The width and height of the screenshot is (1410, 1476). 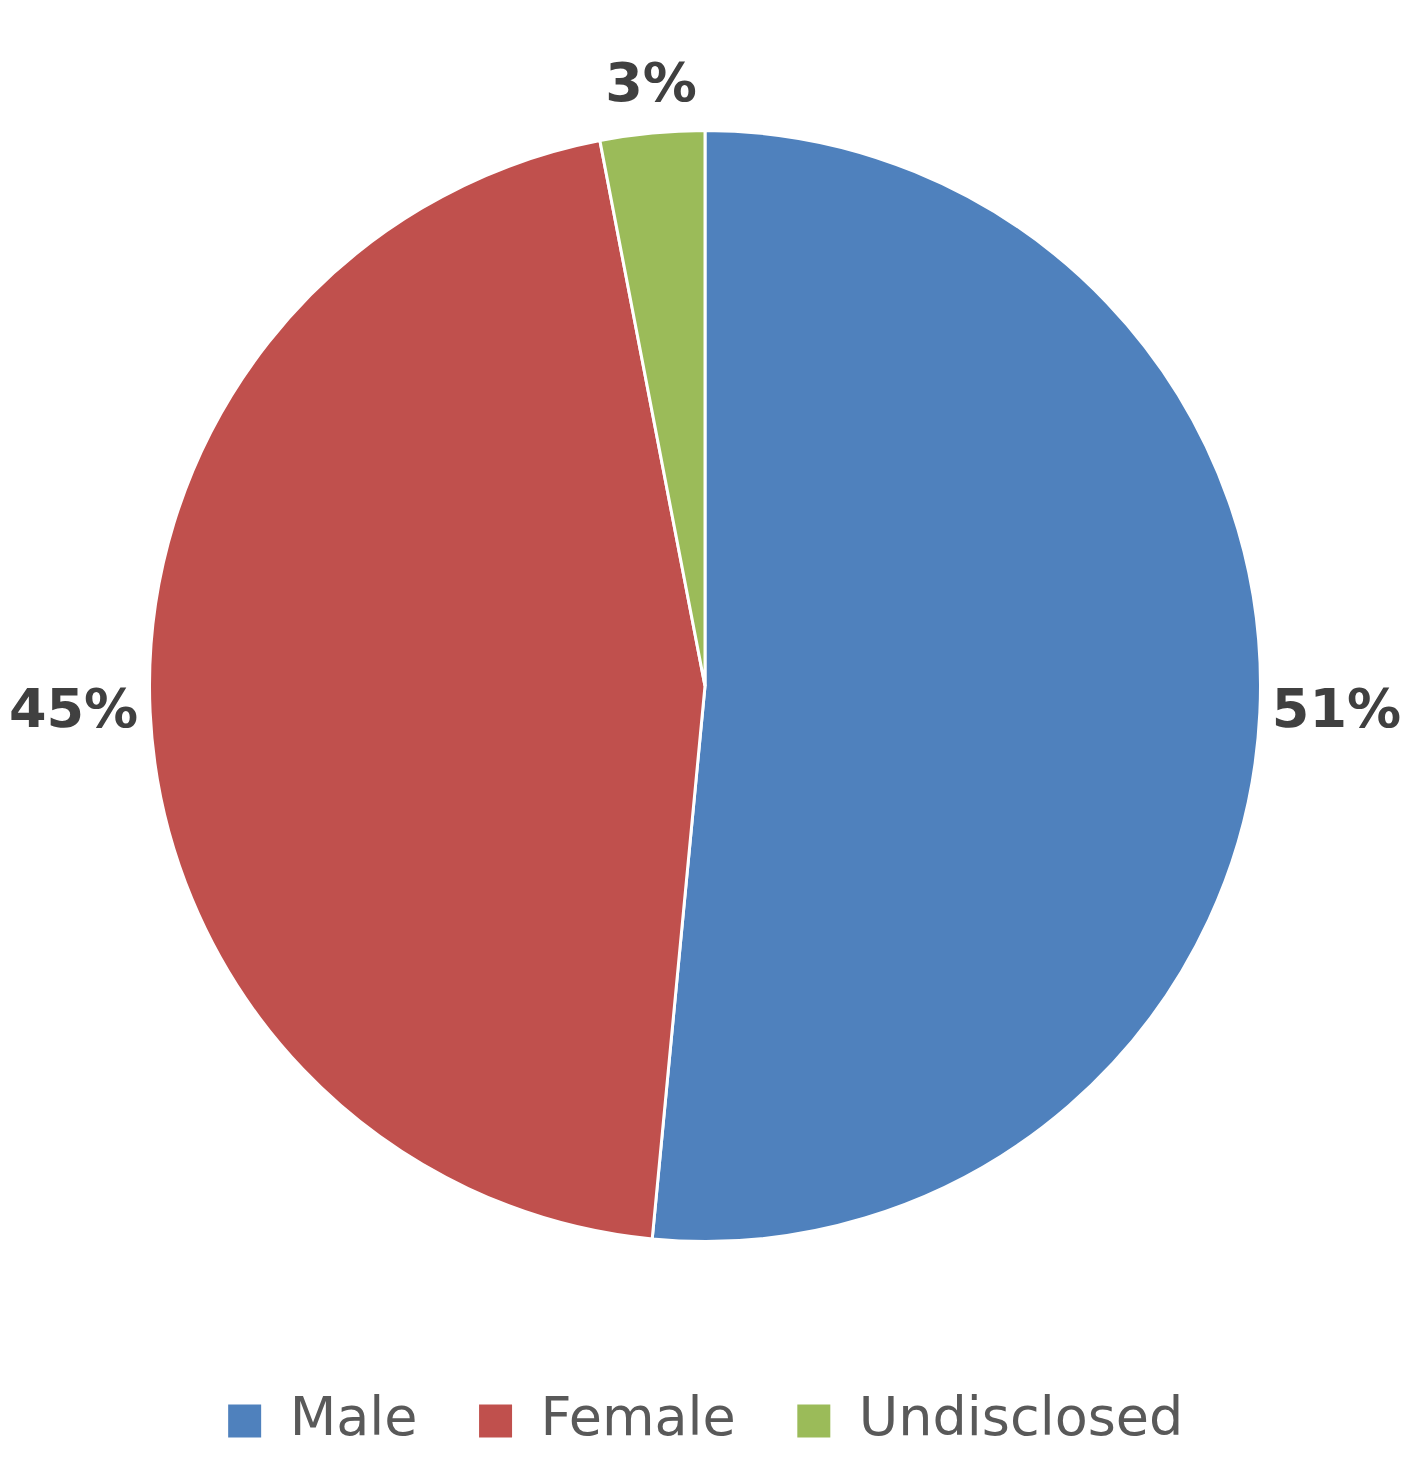 I want to click on legend-label: Male, so click(x=353, y=1417).